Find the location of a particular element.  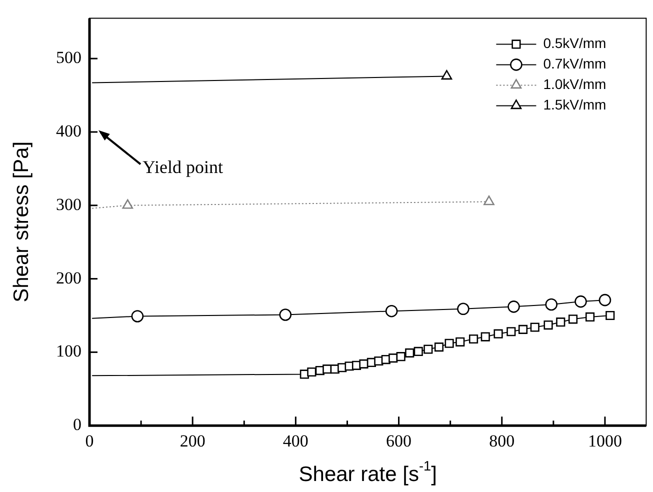

y-tick-label: 500 is located at coordinates (69, 58).